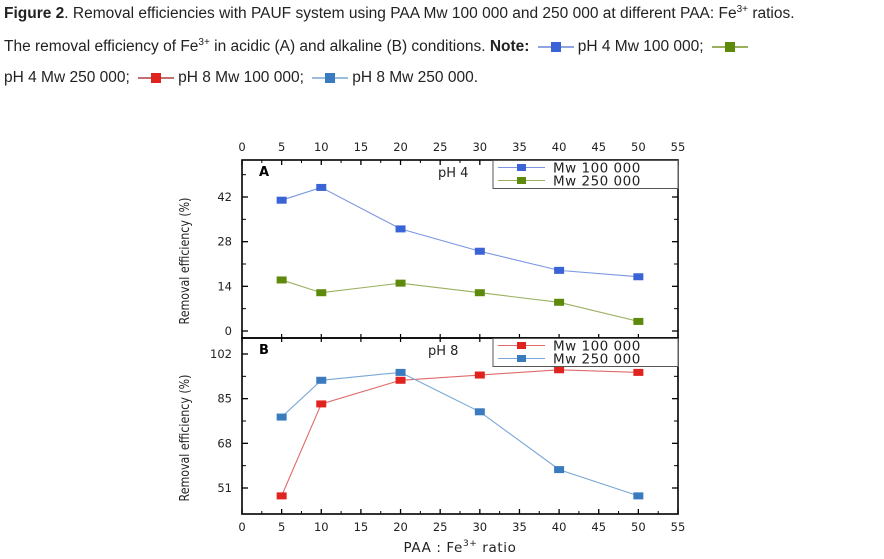 The image size is (884, 559). Describe the element at coordinates (330, 78) in the screenshot. I see `legend-swatch-ph8-mw250k` at that location.